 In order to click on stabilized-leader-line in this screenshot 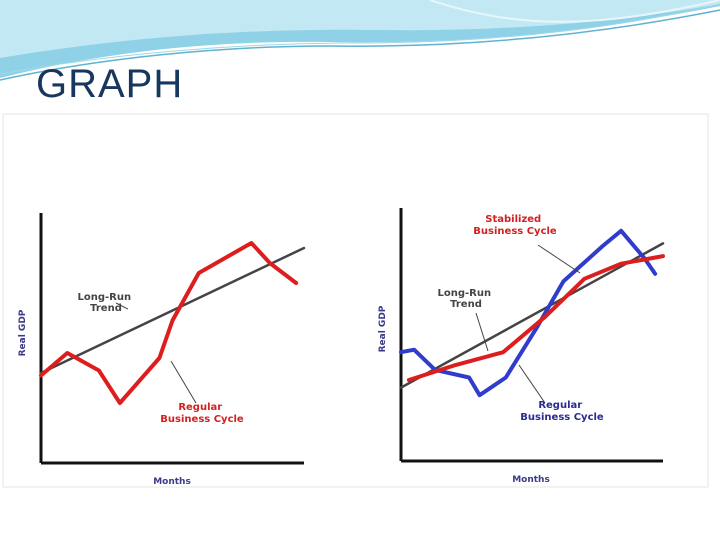, I will do `click(559, 259)`.